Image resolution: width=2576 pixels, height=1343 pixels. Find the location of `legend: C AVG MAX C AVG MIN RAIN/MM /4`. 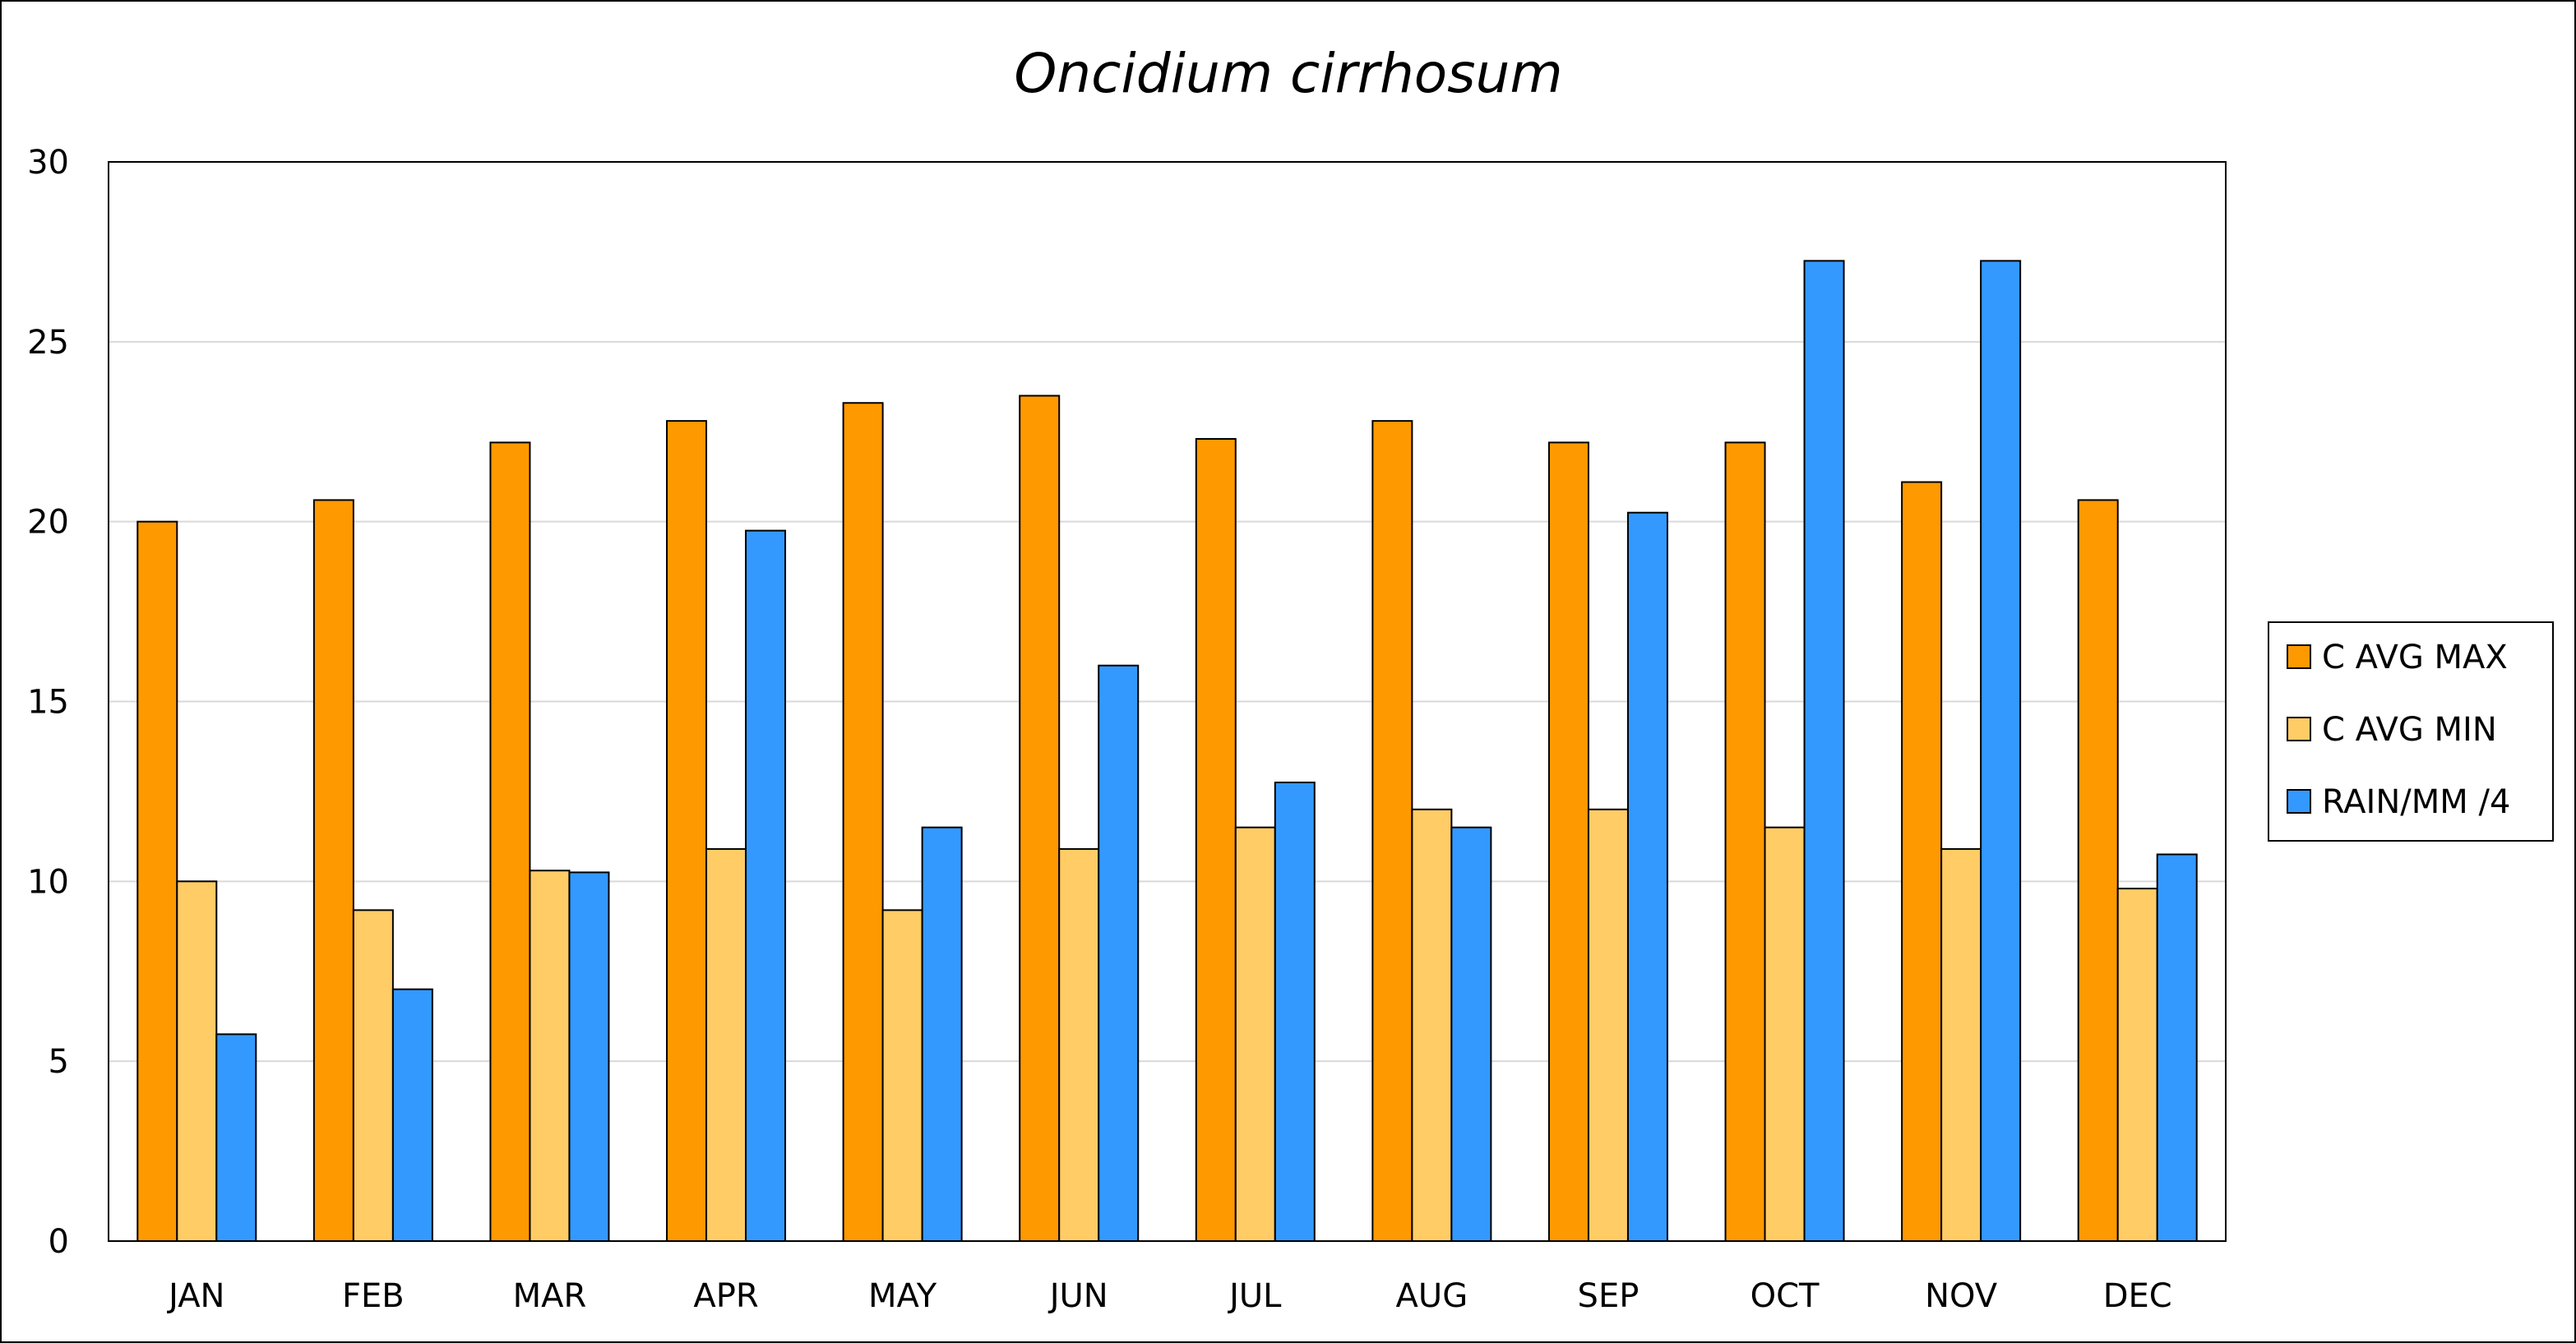

legend: C AVG MAX C AVG MIN RAIN/MM /4 is located at coordinates (2411, 731).